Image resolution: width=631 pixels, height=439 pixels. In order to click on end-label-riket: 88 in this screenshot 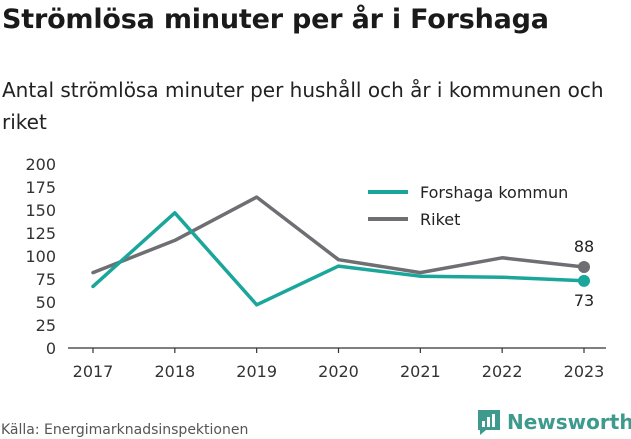, I will do `click(584, 246)`.